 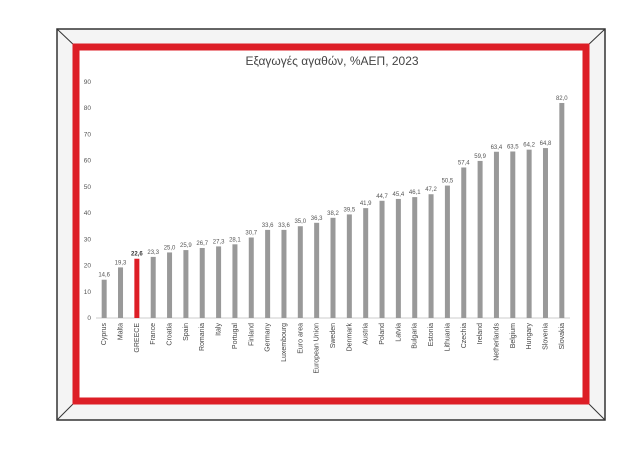 I want to click on y-tick-label: 60, so click(x=88, y=161).